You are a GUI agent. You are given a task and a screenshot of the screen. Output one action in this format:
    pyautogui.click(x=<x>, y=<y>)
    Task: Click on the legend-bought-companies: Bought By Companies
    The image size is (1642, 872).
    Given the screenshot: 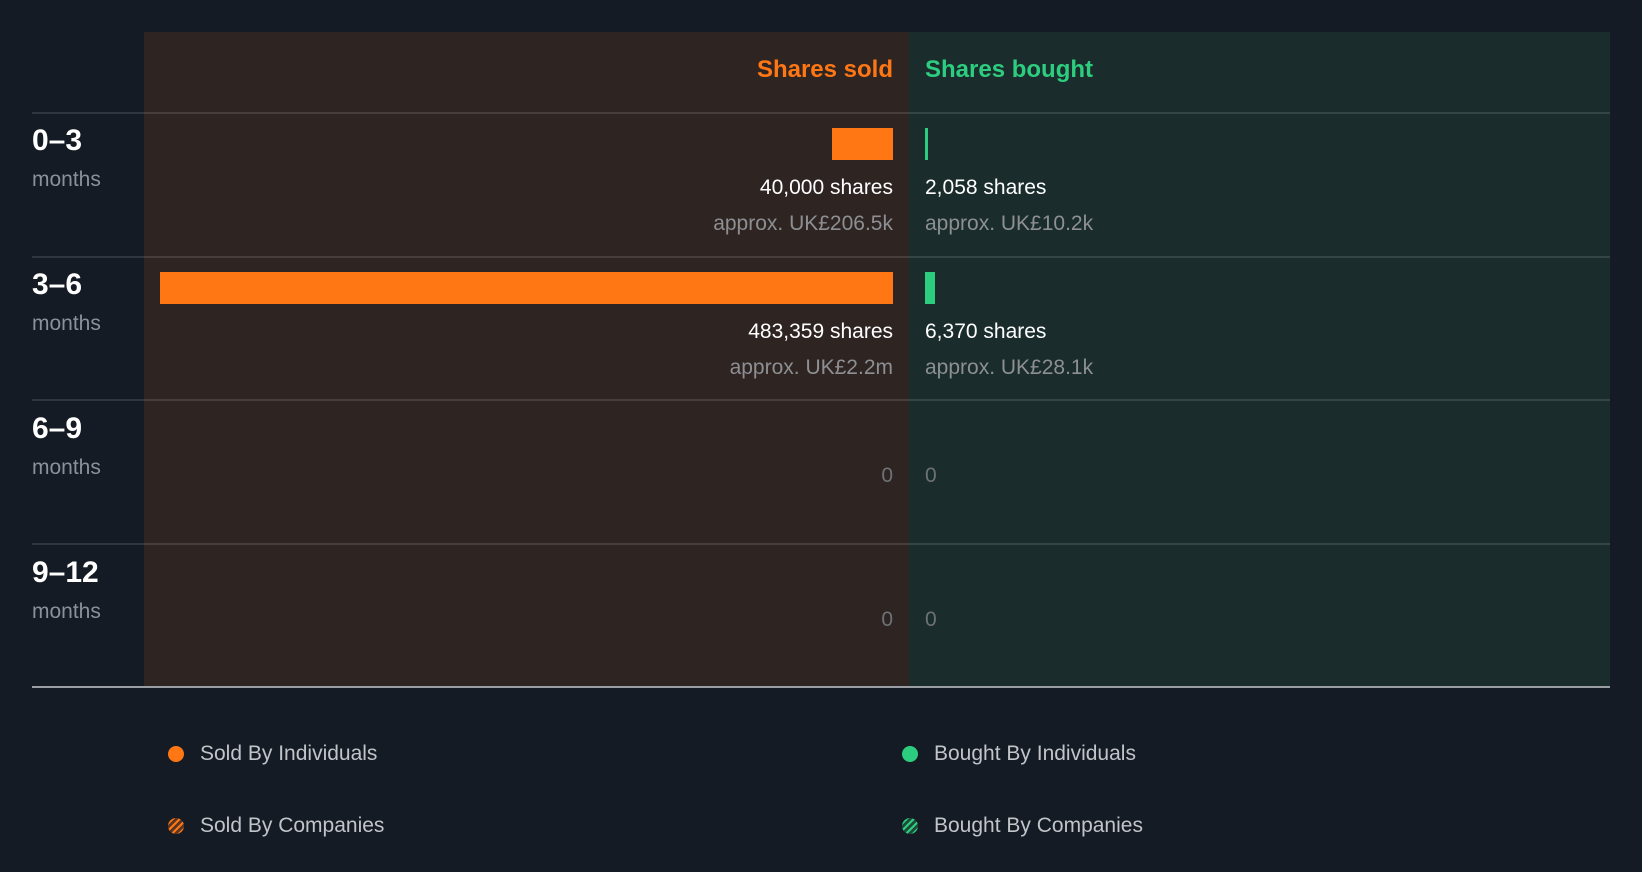 What is the action you would take?
    pyautogui.click(x=1022, y=826)
    